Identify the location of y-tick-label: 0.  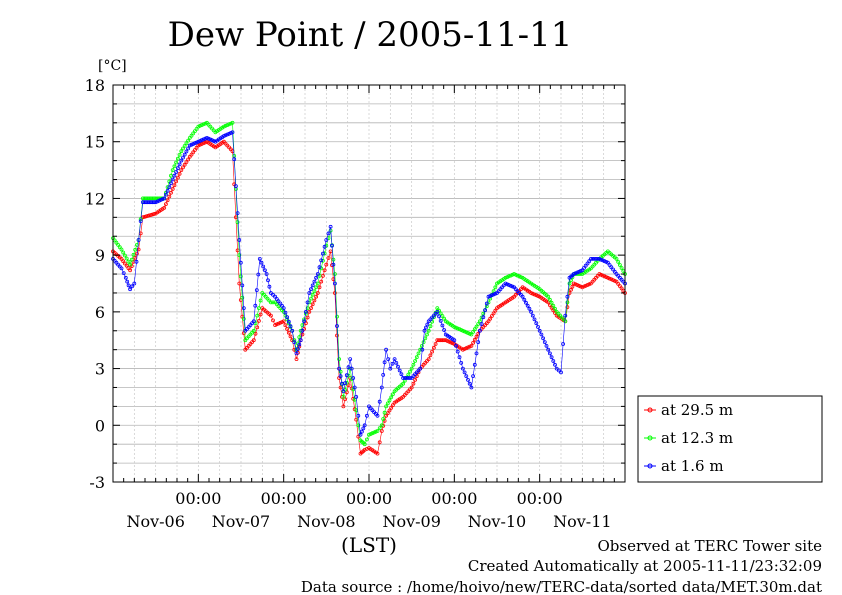
(100, 425).